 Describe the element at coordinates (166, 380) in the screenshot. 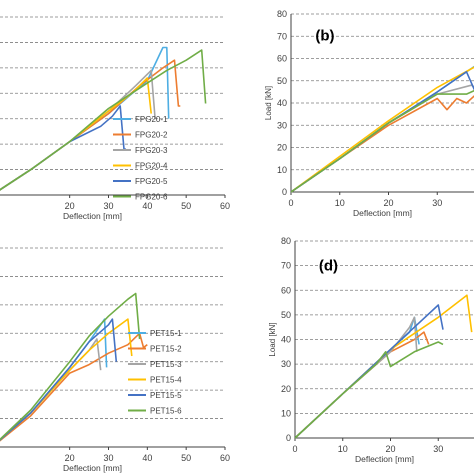

I see `legend-entry: PET15-4` at that location.